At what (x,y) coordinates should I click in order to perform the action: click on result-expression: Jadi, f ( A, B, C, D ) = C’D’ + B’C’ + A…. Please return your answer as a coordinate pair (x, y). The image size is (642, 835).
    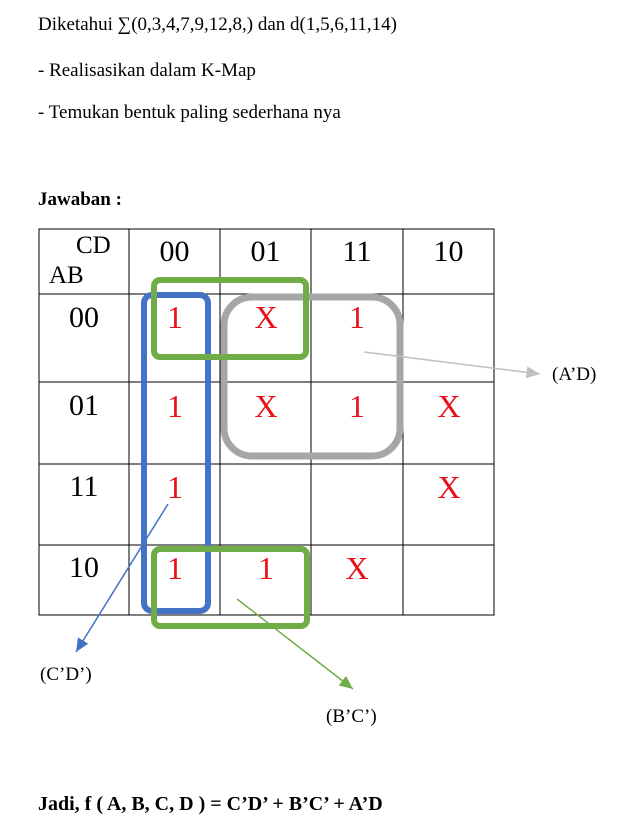
    Looking at the image, I should click on (210, 804).